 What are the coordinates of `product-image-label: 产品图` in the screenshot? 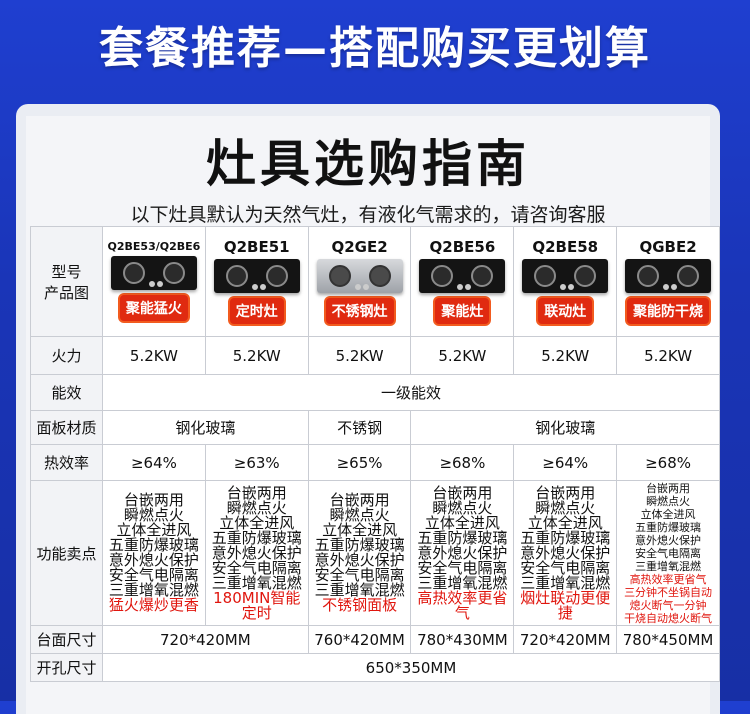 It's located at (66, 292).